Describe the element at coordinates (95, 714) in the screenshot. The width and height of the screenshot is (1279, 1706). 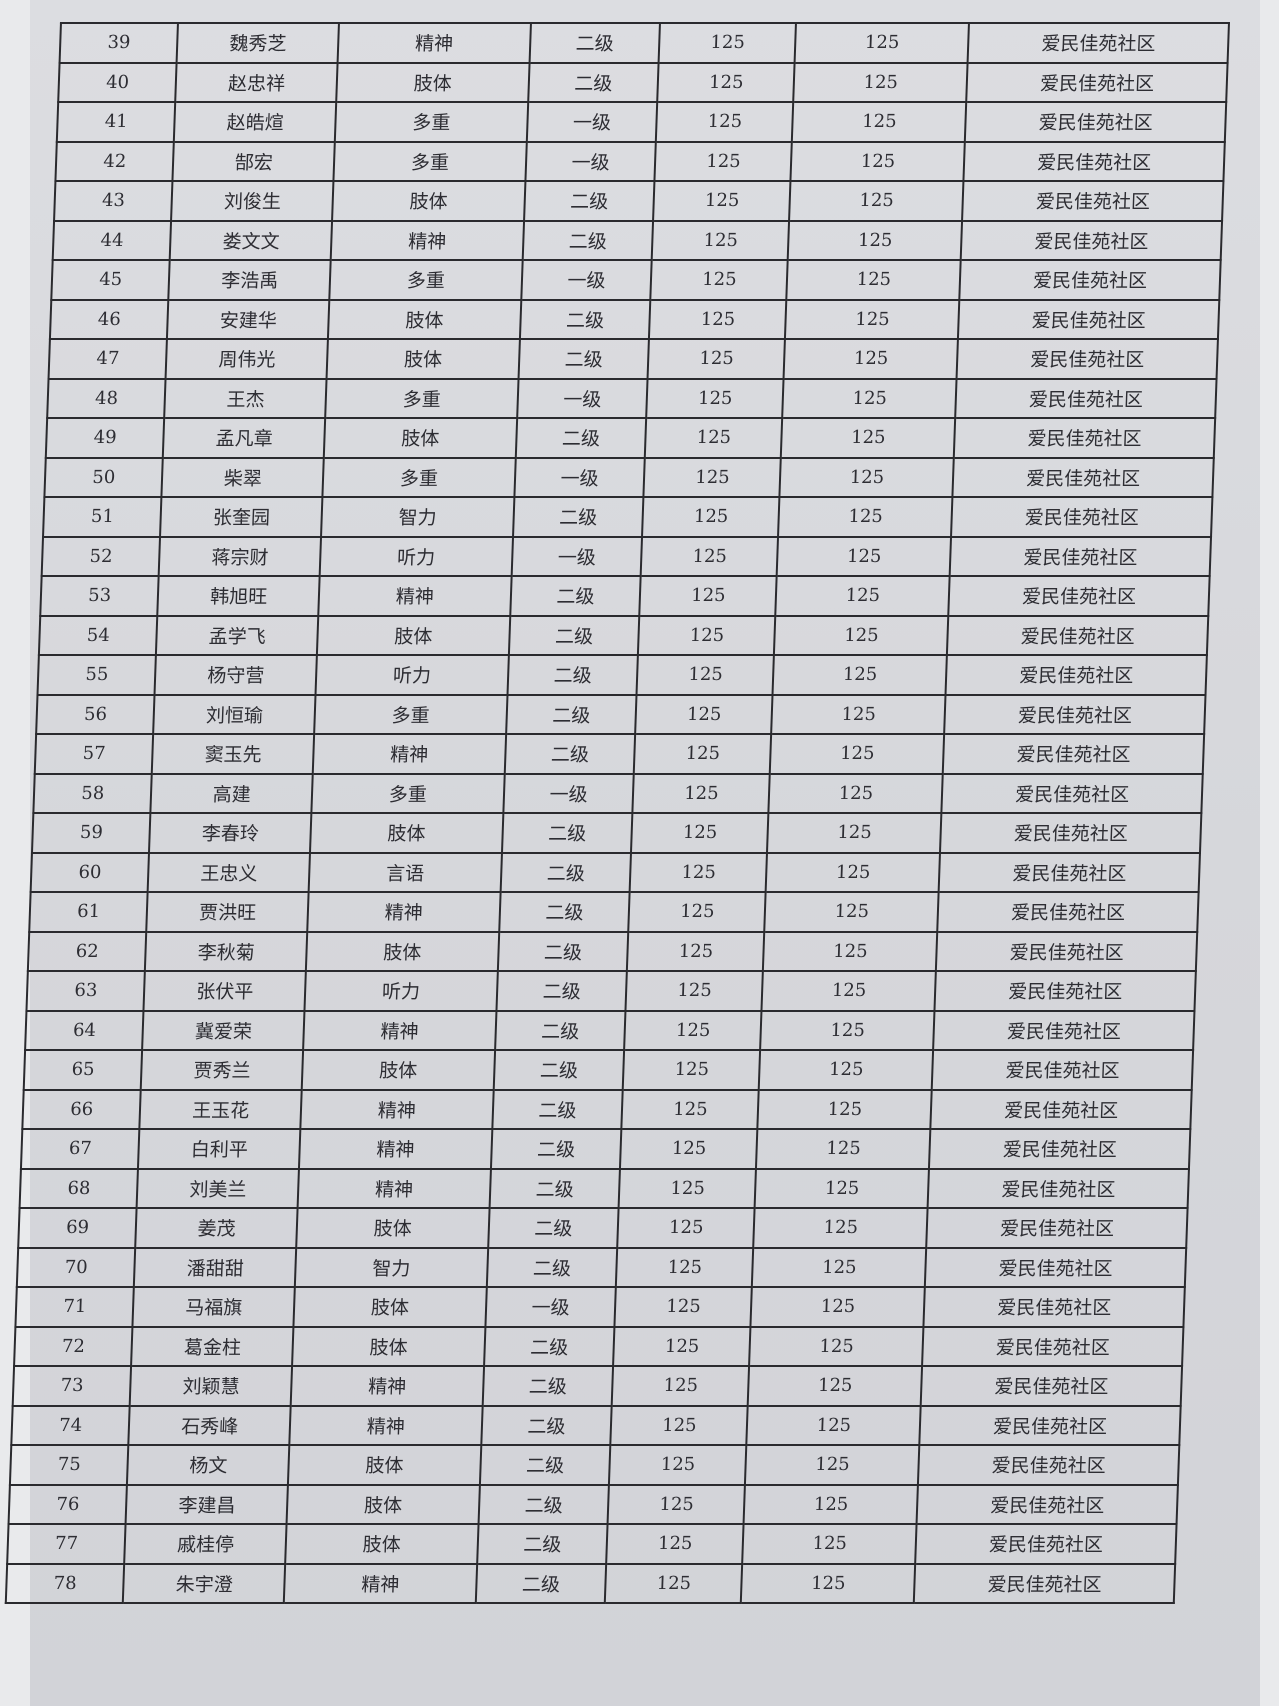
I see `row-number-cell: 56` at that location.